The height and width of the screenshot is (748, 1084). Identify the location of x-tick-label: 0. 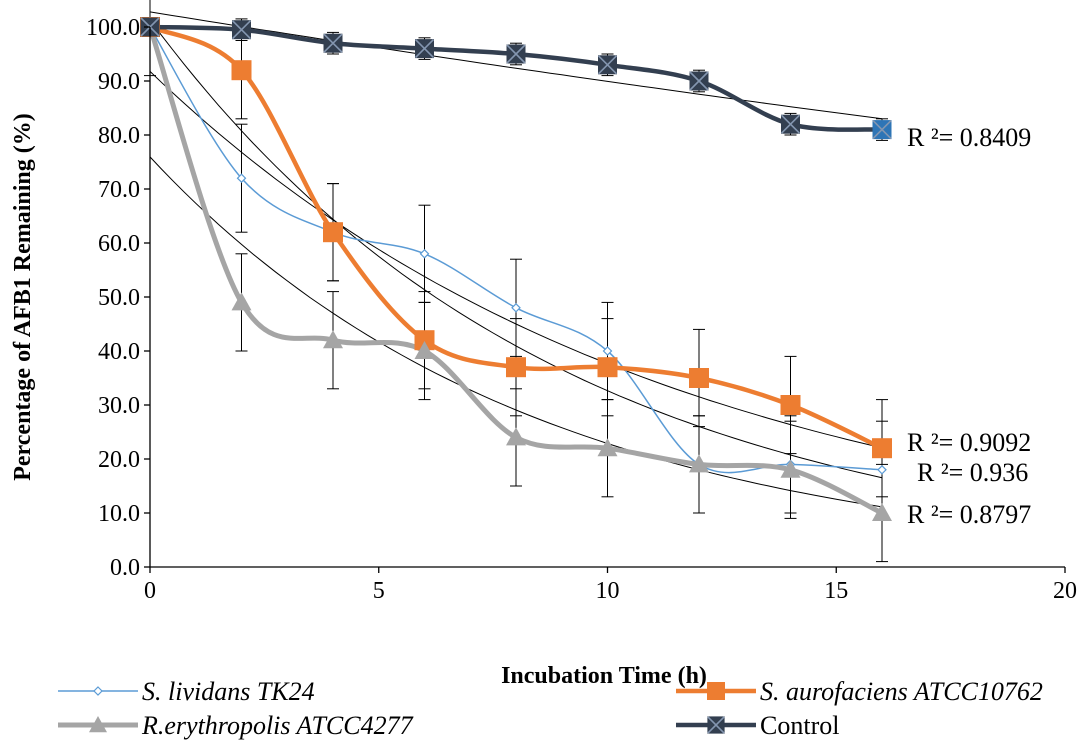
(150, 591).